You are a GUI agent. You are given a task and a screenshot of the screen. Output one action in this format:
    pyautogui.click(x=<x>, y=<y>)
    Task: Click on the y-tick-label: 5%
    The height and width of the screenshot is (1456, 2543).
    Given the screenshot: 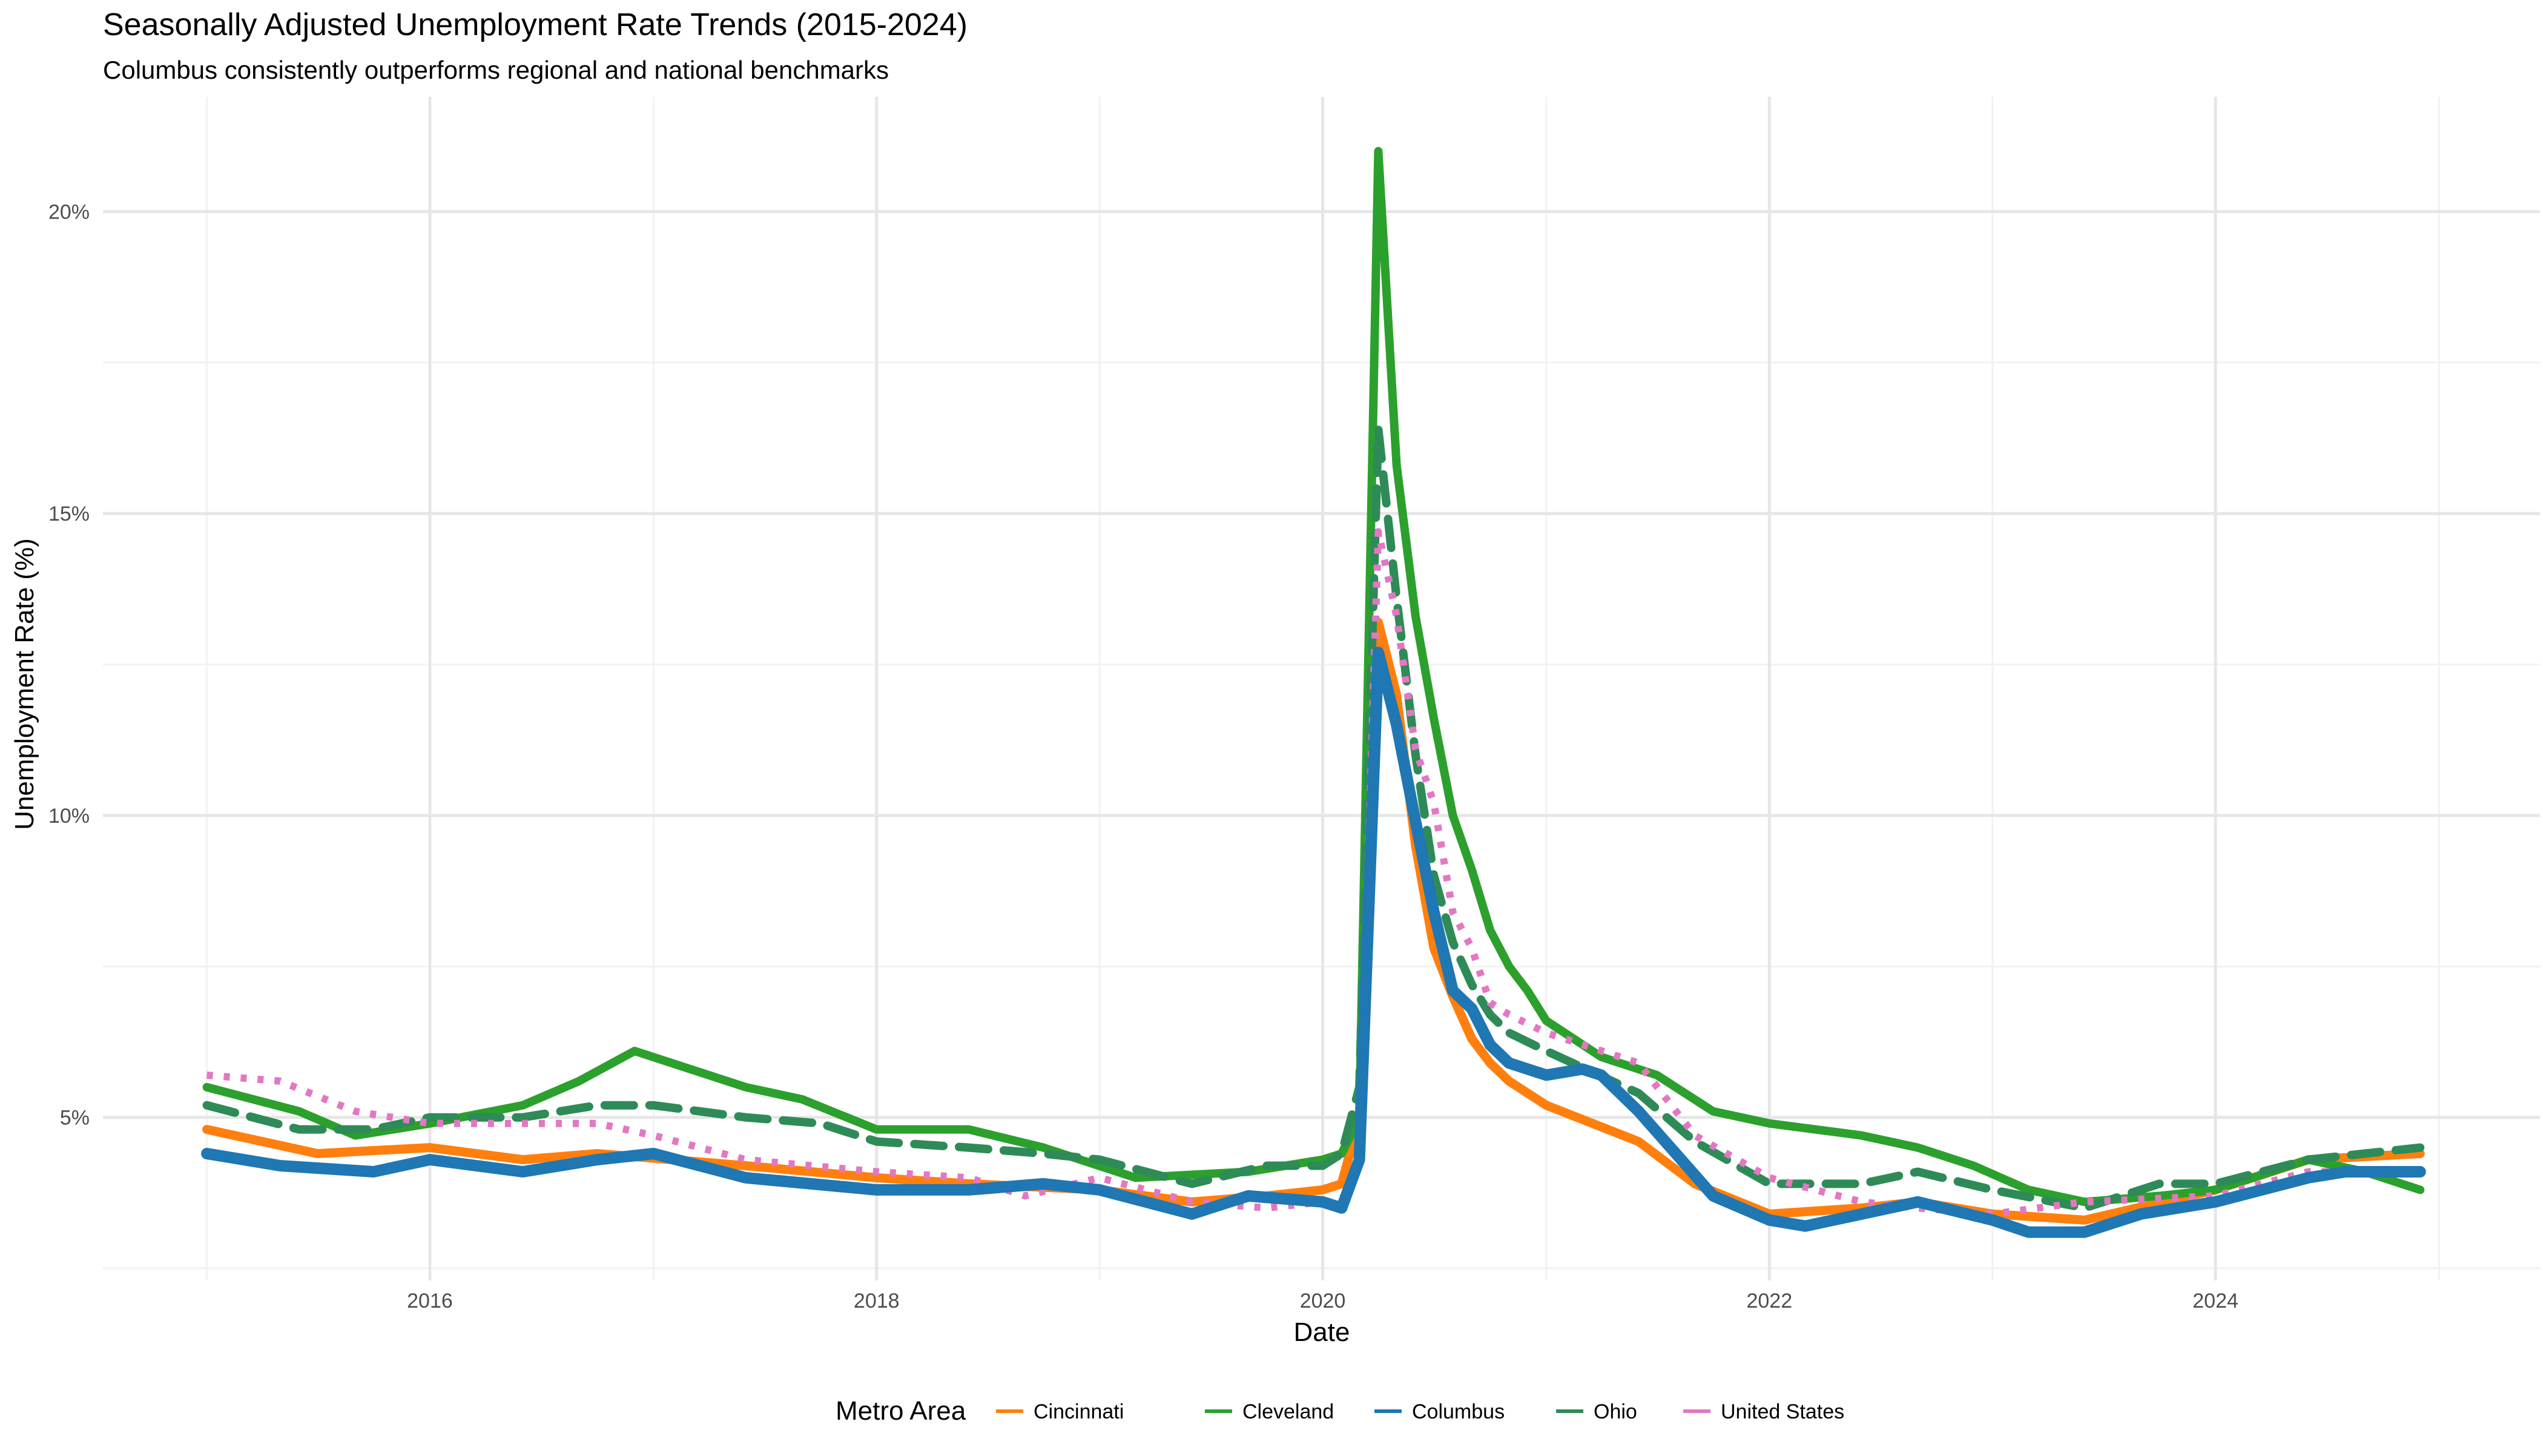 What is the action you would take?
    pyautogui.click(x=75, y=1118)
    